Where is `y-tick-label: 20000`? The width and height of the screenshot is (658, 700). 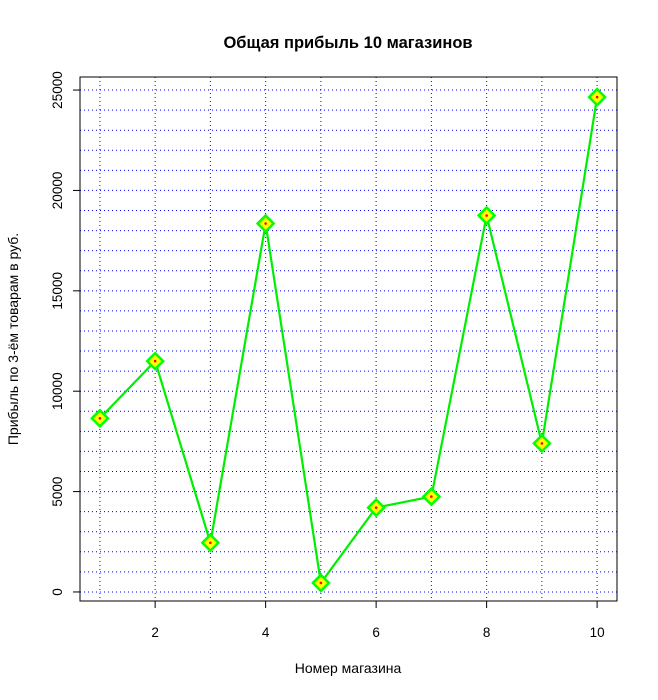 y-tick-label: 20000 is located at coordinates (57, 191).